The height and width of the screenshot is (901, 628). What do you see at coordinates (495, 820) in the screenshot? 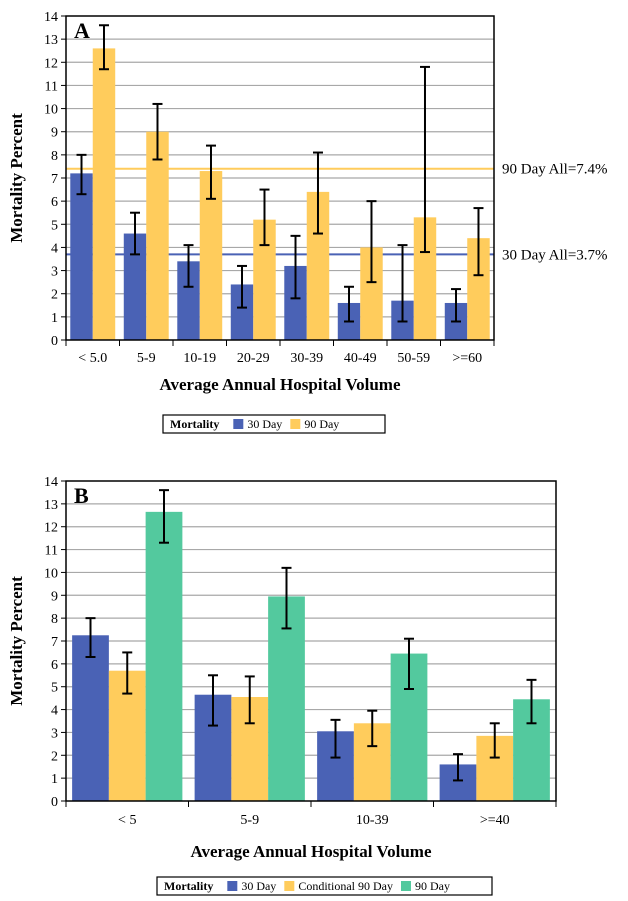
I see `x-tick-label: >=40` at bounding box center [495, 820].